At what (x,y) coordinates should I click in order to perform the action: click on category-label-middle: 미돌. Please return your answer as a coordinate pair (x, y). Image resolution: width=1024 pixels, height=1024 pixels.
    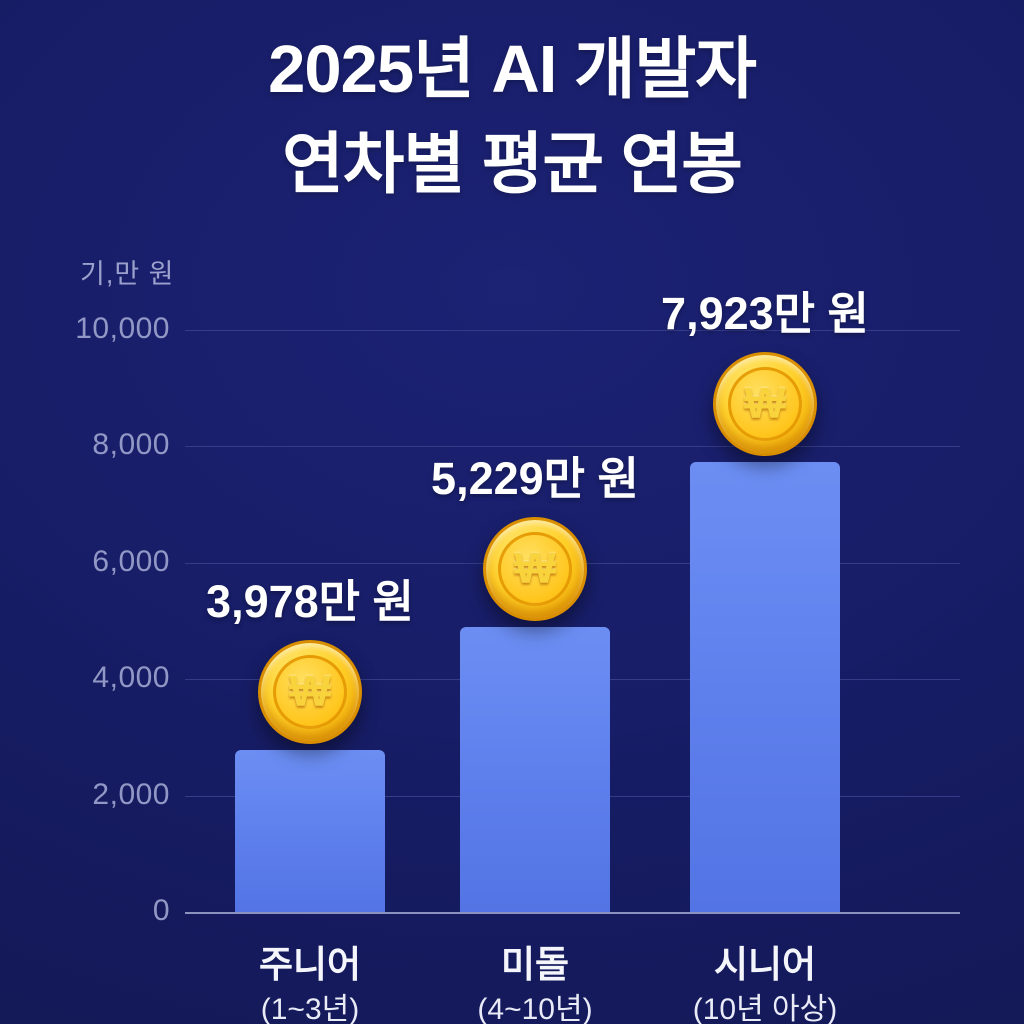
    Looking at the image, I should click on (535, 964).